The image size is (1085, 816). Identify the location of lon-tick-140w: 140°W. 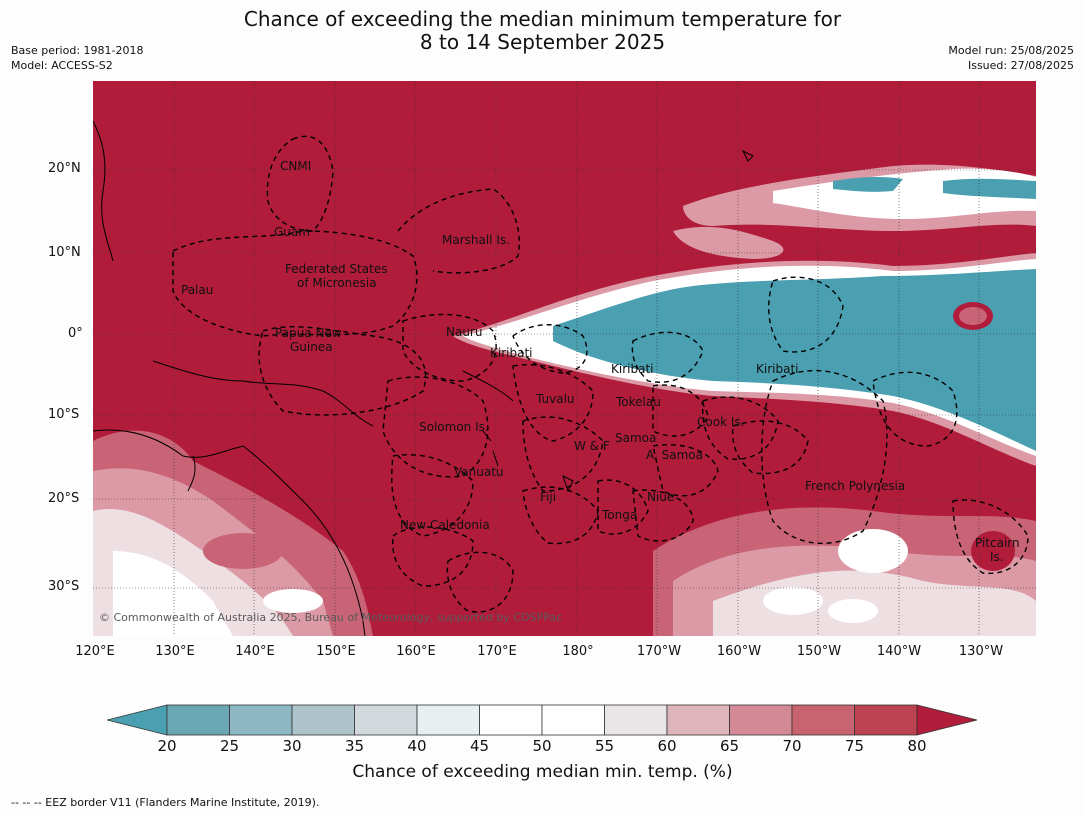
(899, 651).